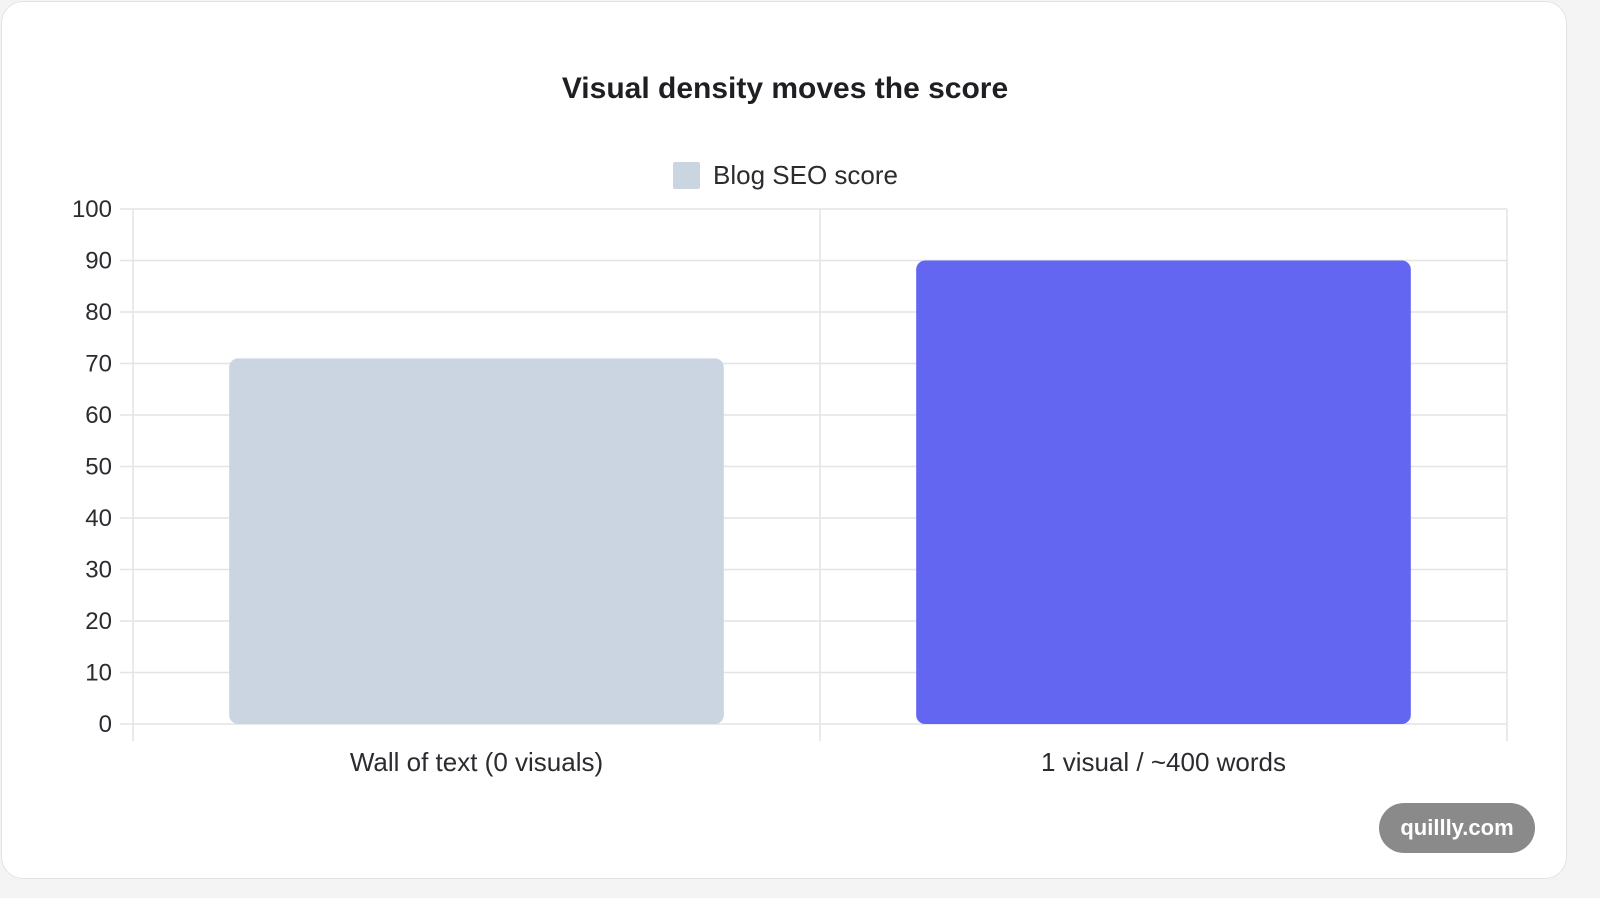  I want to click on y-tick-label: 60, so click(98, 415).